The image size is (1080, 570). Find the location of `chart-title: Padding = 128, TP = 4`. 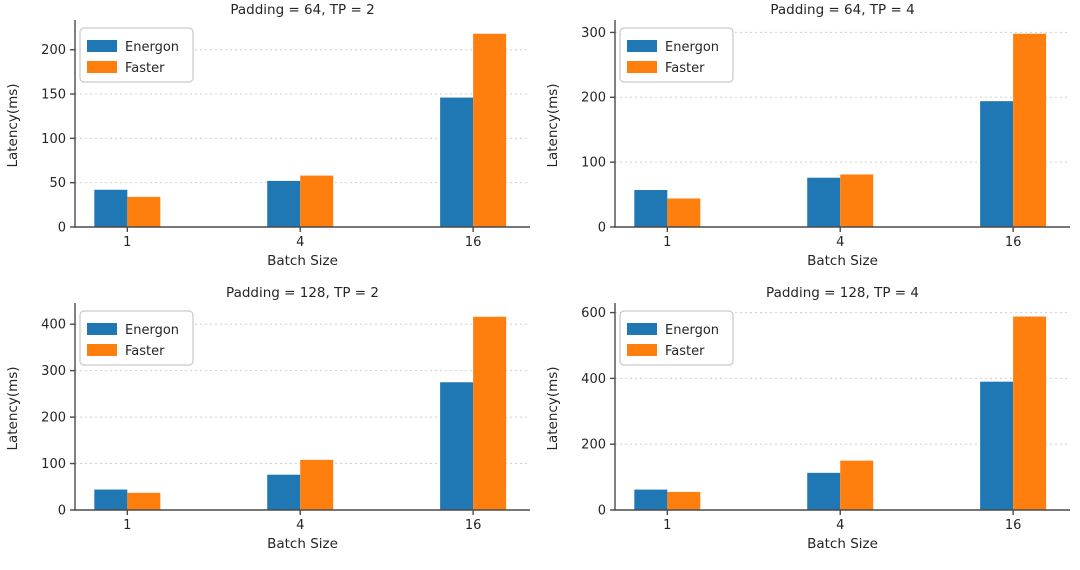

chart-title: Padding = 128, TP = 4 is located at coordinates (842, 293).